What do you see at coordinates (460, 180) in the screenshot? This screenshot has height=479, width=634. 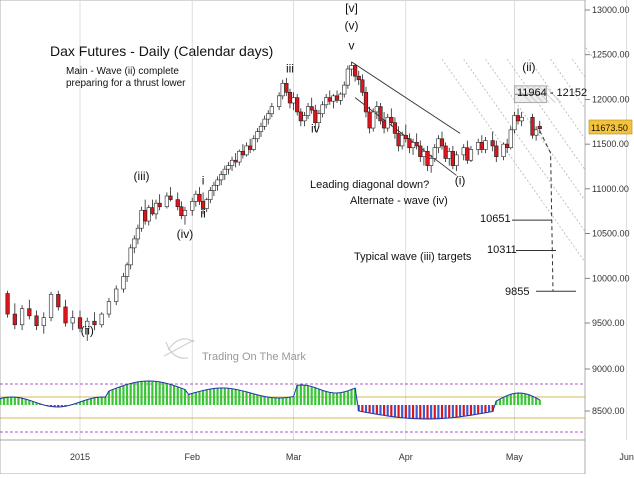 I see `wave-label: (i)` at bounding box center [460, 180].